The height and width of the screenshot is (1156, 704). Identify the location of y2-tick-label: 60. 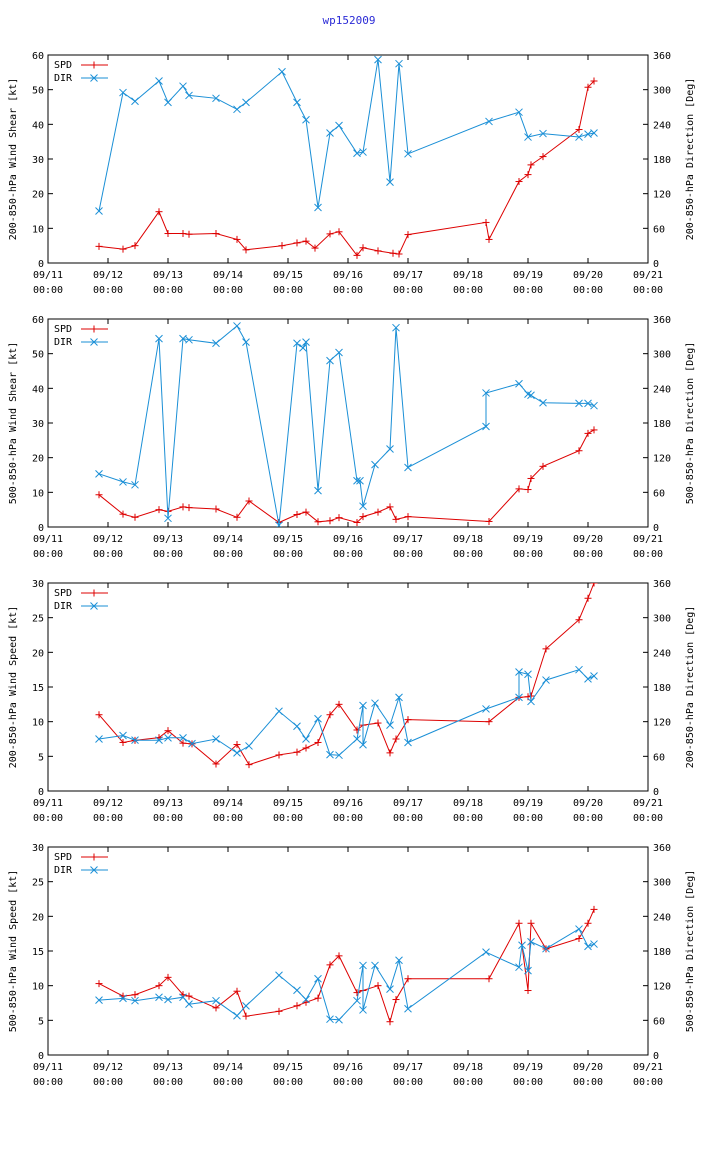
(659, 757).